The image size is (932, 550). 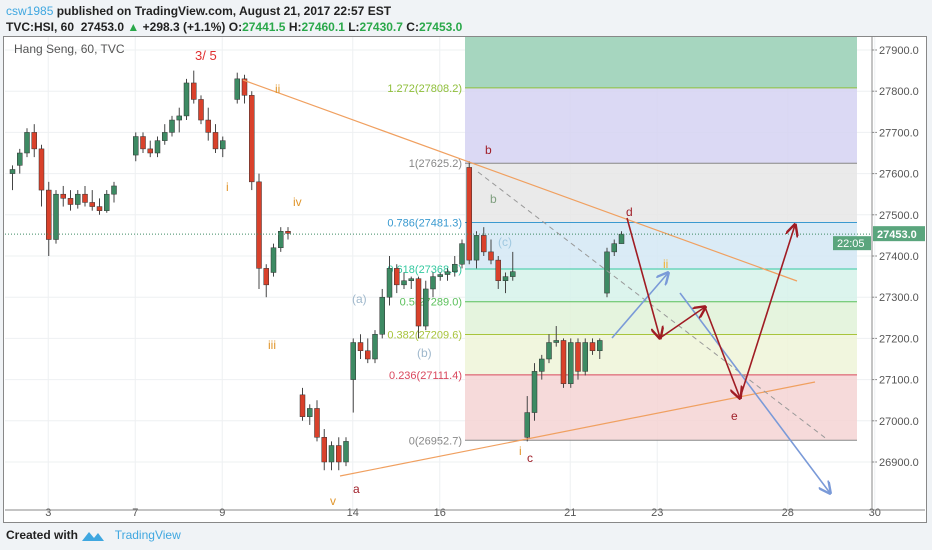 I want to click on x-tick-label: 30, so click(x=875, y=513).